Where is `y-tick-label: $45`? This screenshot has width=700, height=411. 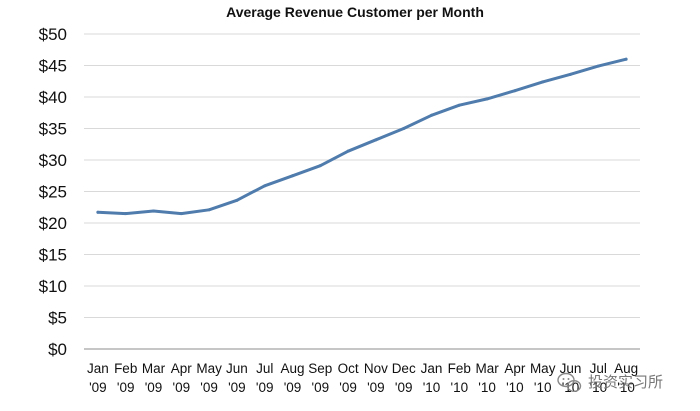 y-tick-label: $45 is located at coordinates (53, 66).